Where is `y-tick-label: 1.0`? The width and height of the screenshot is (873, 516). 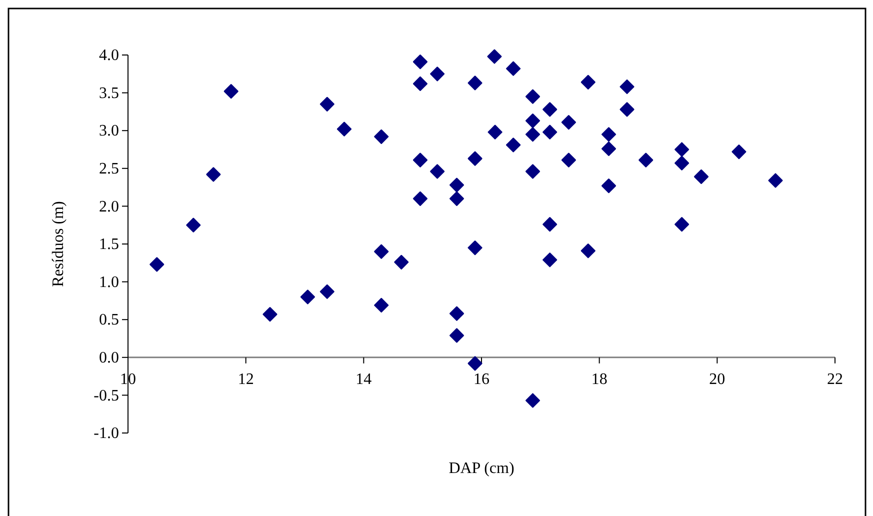
y-tick-label: 1.0 is located at coordinates (109, 282).